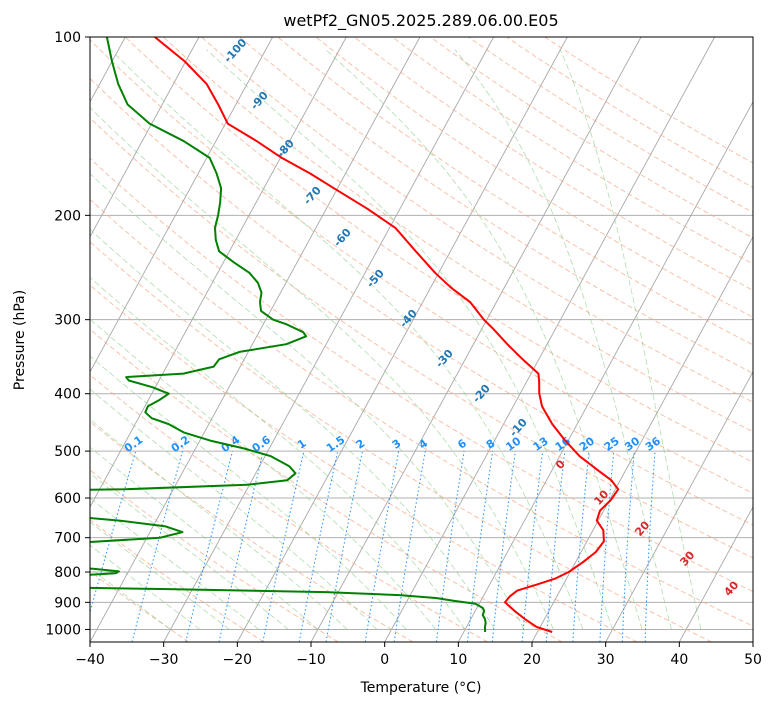 The width and height of the screenshot is (775, 708). I want to click on x-tick-label: 20, so click(532, 660).